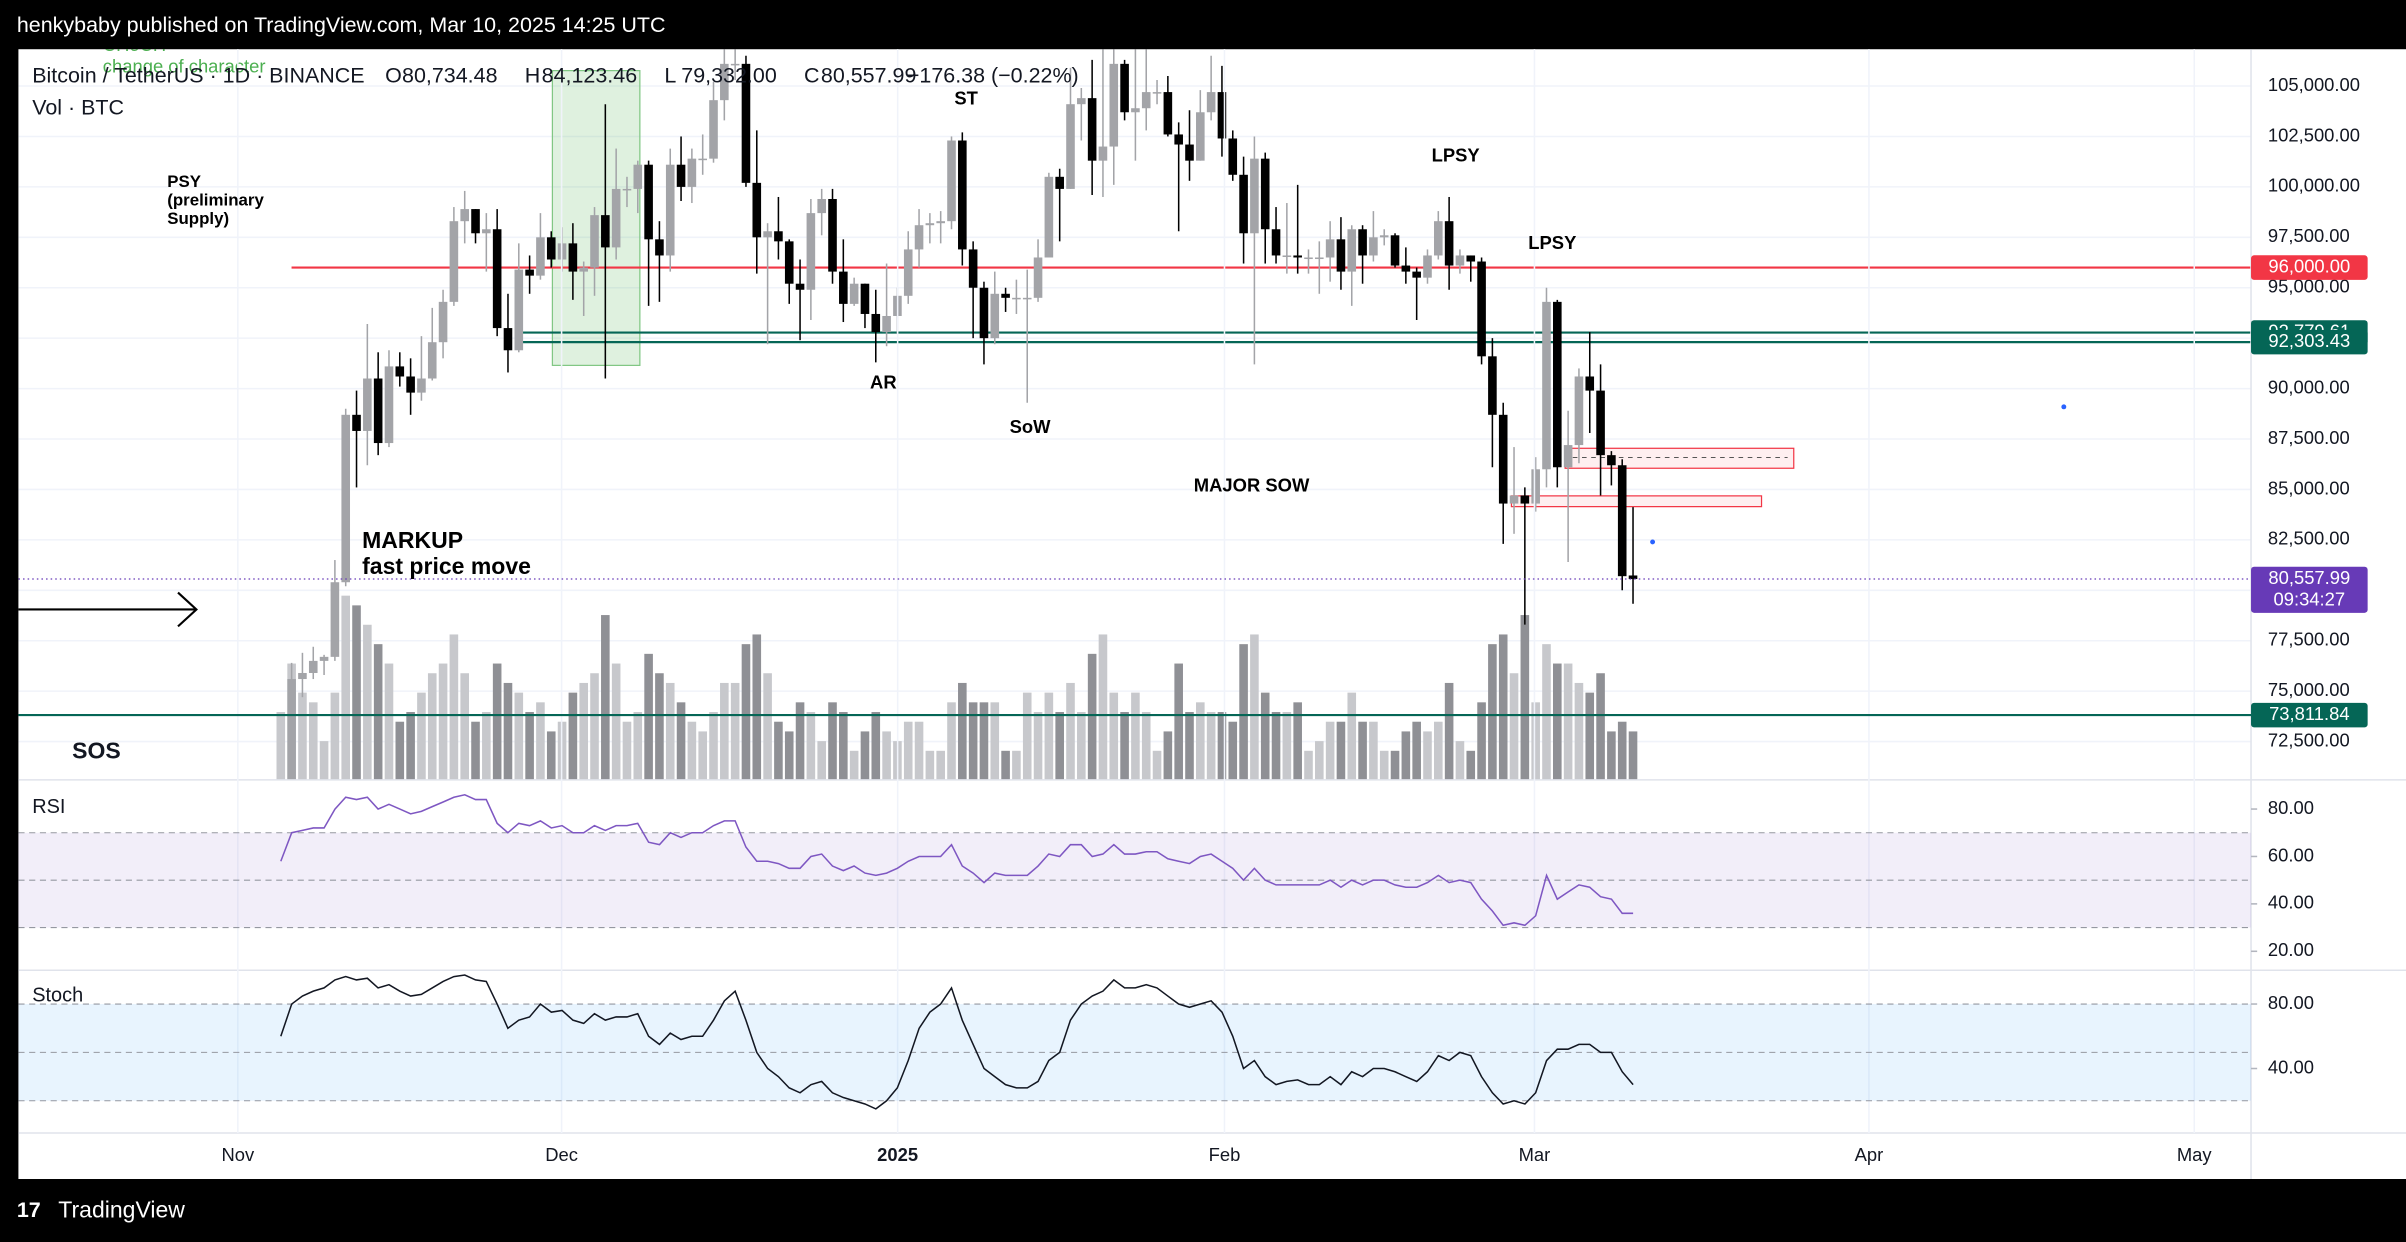 Image resolution: width=2406 pixels, height=1242 pixels. Describe the element at coordinates (187, 609) in the screenshot. I see `arrow-head` at that location.